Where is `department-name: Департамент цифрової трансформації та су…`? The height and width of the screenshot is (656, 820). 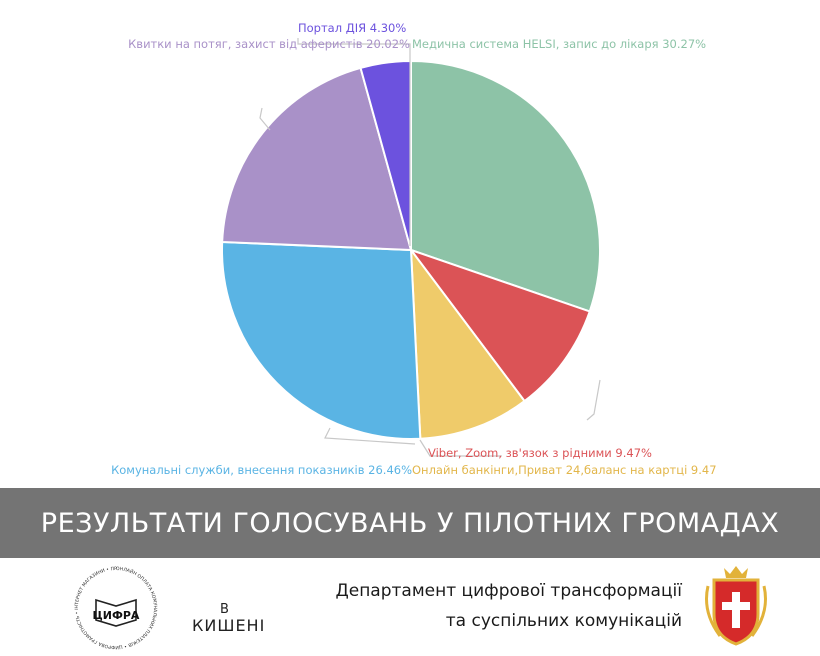 department-name: Департамент цифрової трансформації та су… is located at coordinates (508, 606).